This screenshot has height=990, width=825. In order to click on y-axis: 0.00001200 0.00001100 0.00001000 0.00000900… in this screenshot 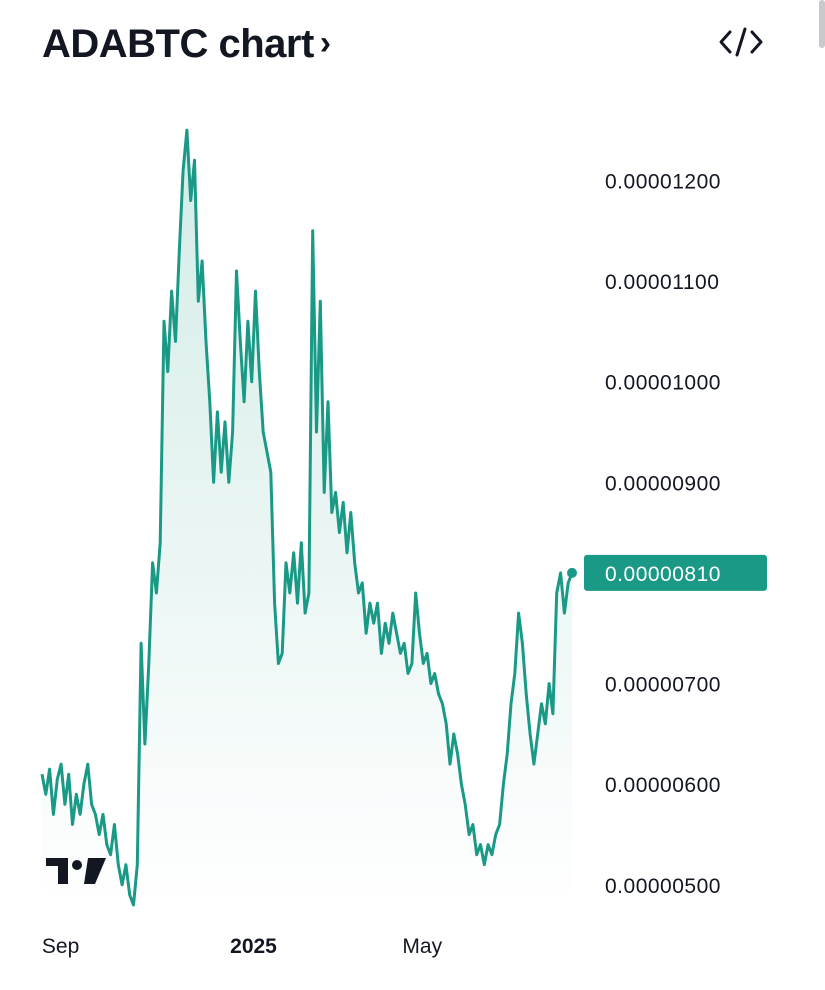, I will do `click(663, 534)`.